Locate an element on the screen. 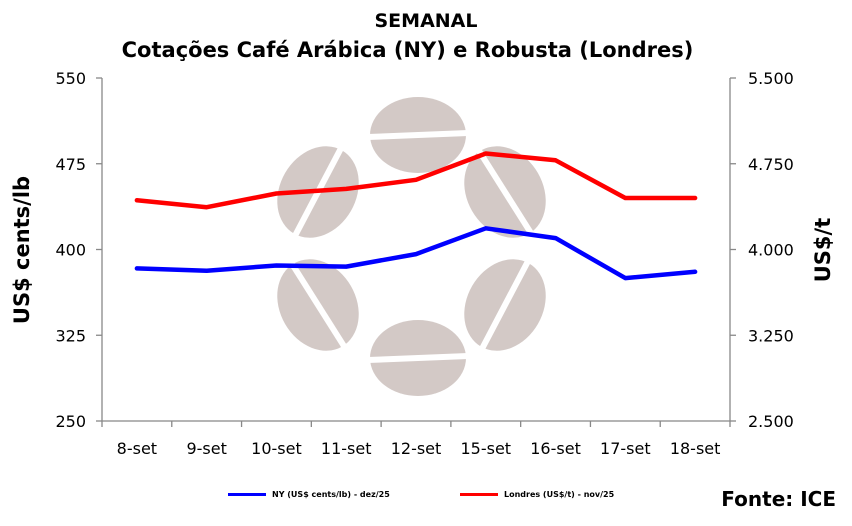 Image resolution: width=852 pixels, height=526 pixels. x-tick-label: 16-set is located at coordinates (555, 448).